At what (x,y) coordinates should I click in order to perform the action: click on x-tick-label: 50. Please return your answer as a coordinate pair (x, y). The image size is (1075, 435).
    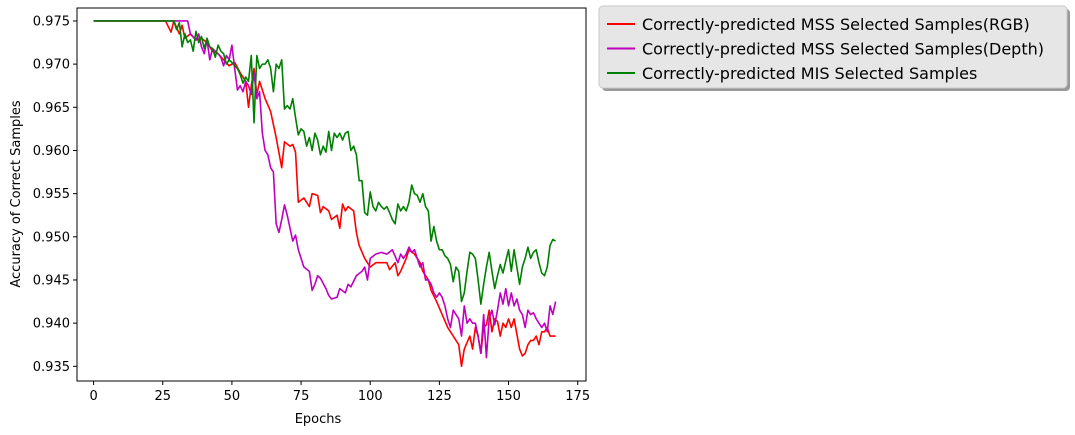
    Looking at the image, I should click on (232, 396).